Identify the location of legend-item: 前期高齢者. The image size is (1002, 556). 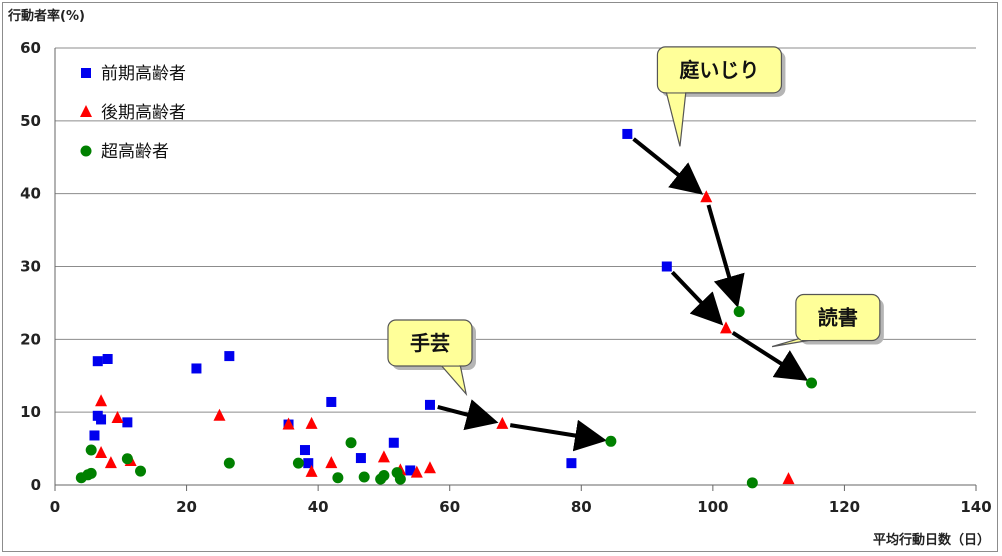
(133, 74).